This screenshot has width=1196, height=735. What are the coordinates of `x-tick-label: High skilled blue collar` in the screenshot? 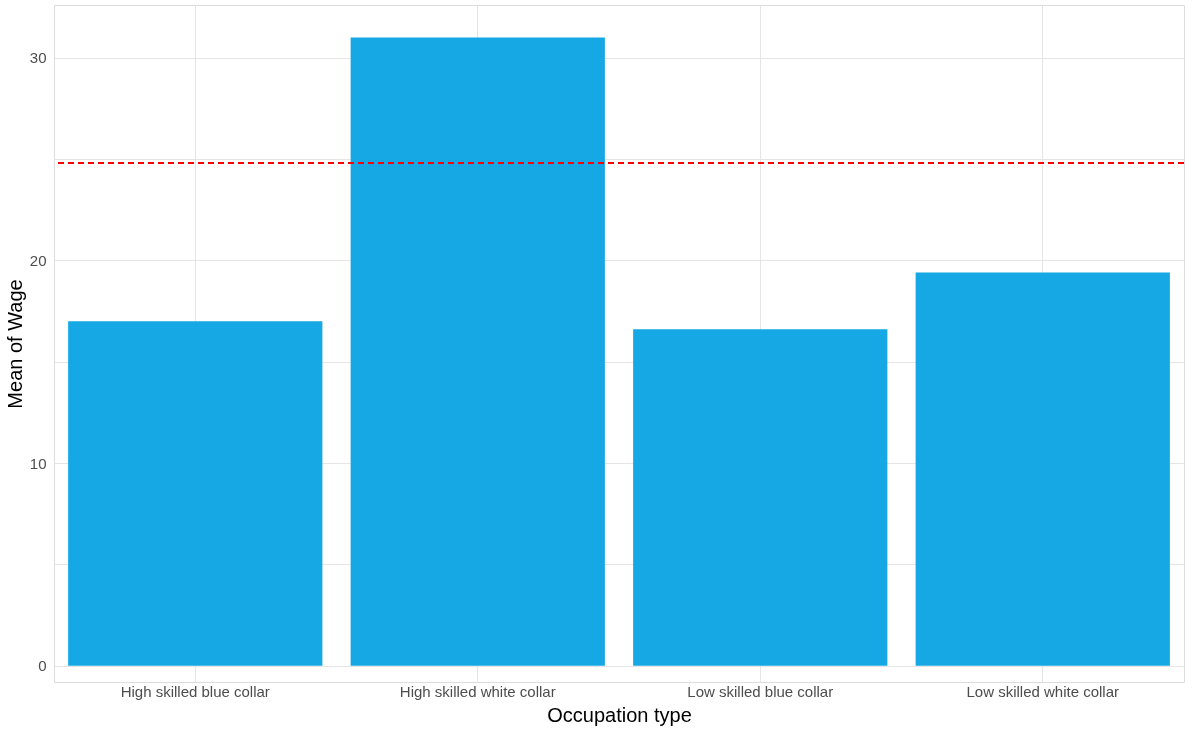 It's located at (195, 691).